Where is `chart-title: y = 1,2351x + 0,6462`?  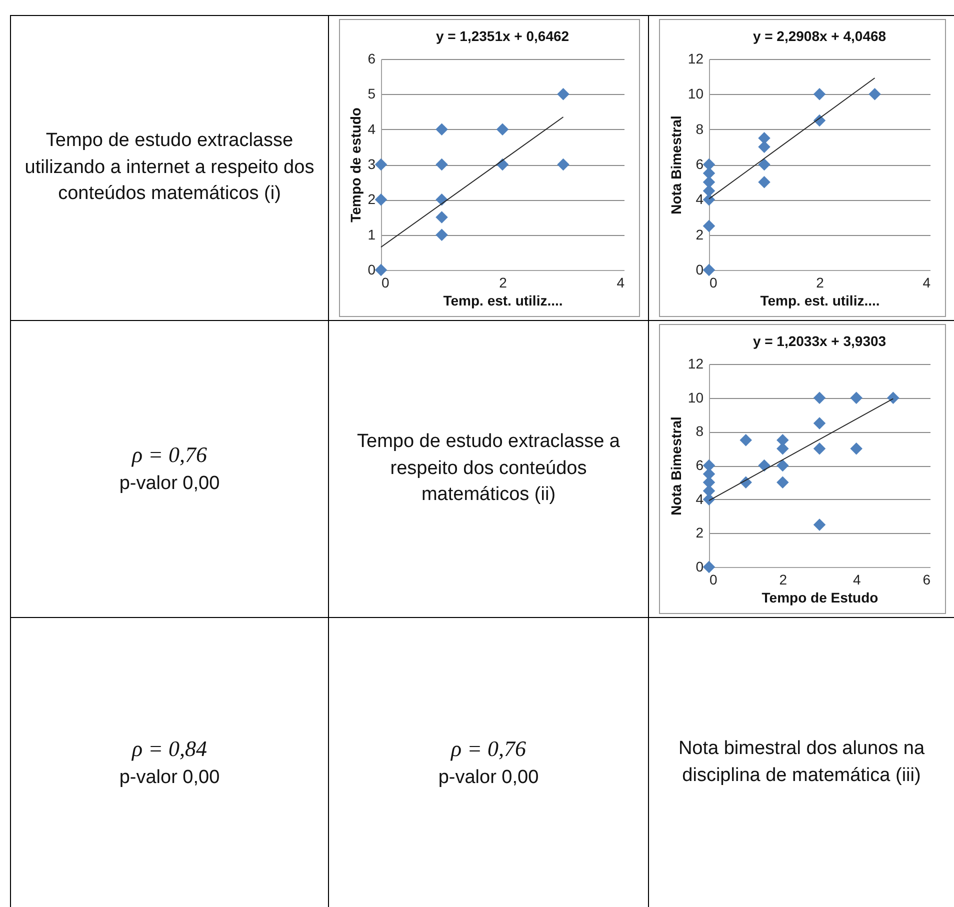 chart-title: y = 1,2351x + 0,6462 is located at coordinates (503, 36).